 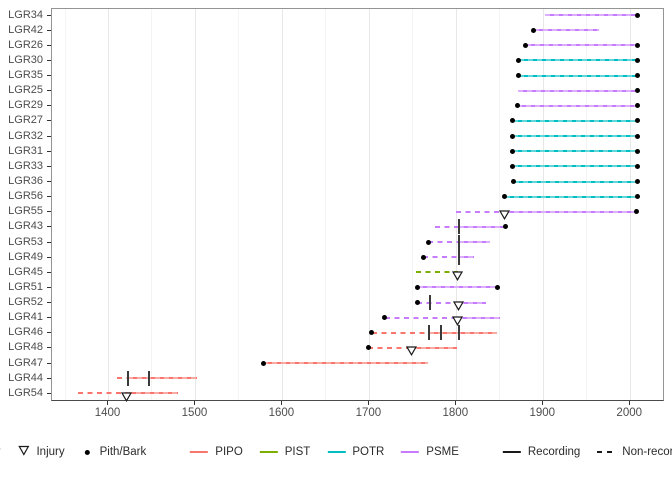 I want to click on y-axis-label: LGR49, so click(x=25, y=256).